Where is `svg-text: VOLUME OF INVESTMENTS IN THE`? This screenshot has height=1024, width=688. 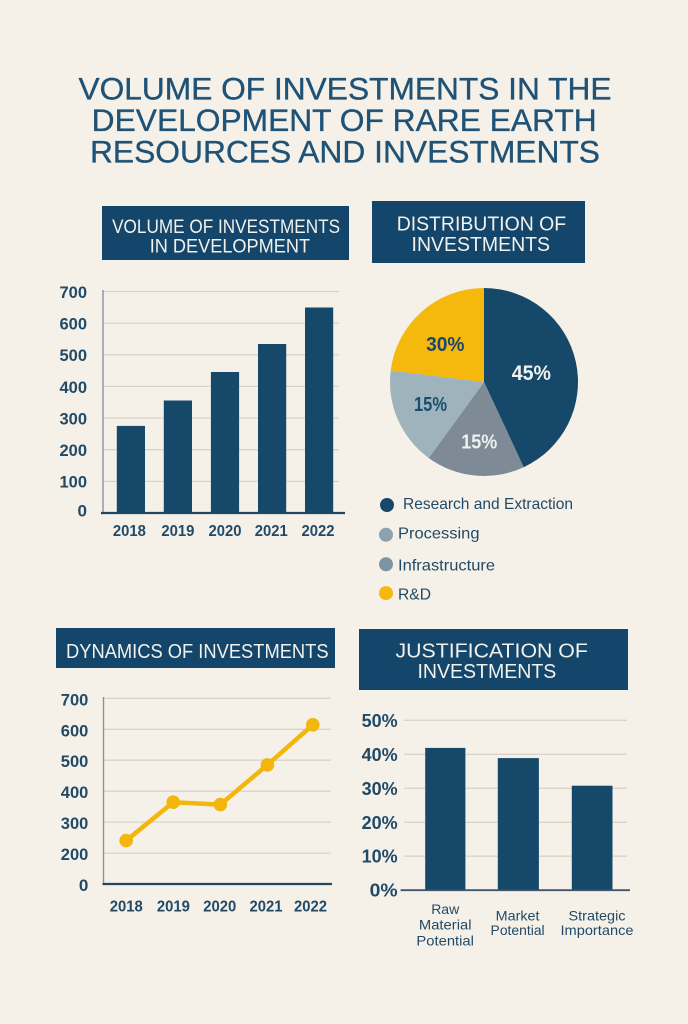
svg-text: VOLUME OF INVESTMENTS IN THE is located at coordinates (345, 89).